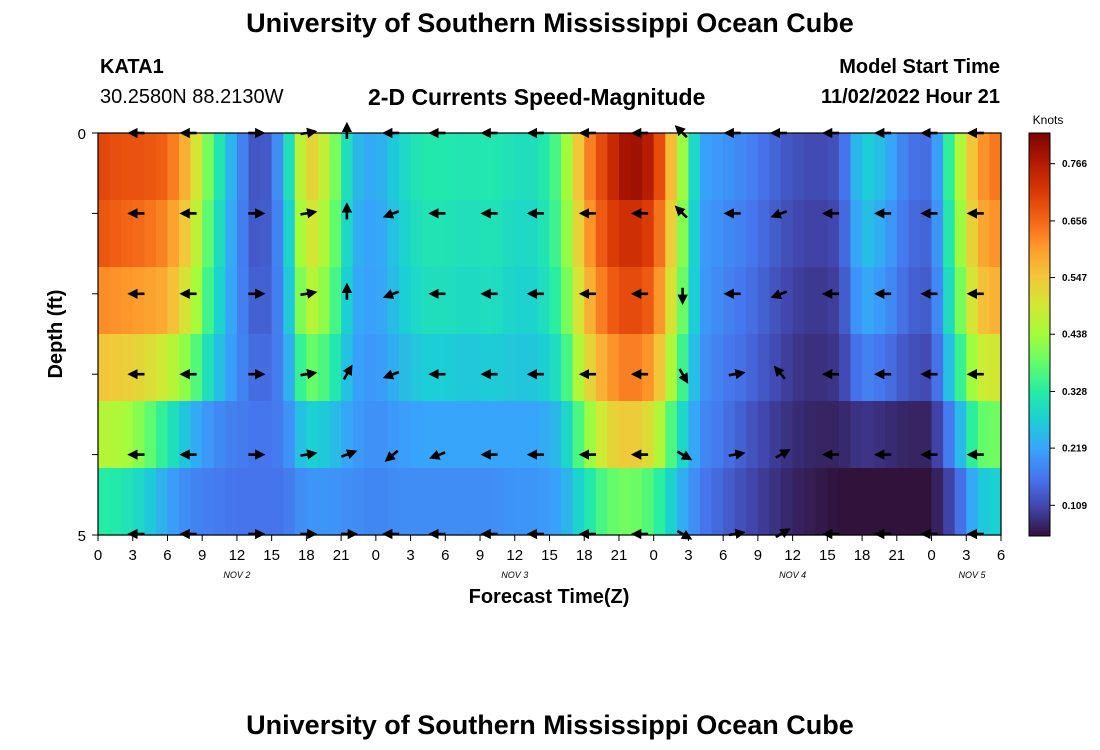  I want to click on x-tick-label: 12, so click(514, 555).